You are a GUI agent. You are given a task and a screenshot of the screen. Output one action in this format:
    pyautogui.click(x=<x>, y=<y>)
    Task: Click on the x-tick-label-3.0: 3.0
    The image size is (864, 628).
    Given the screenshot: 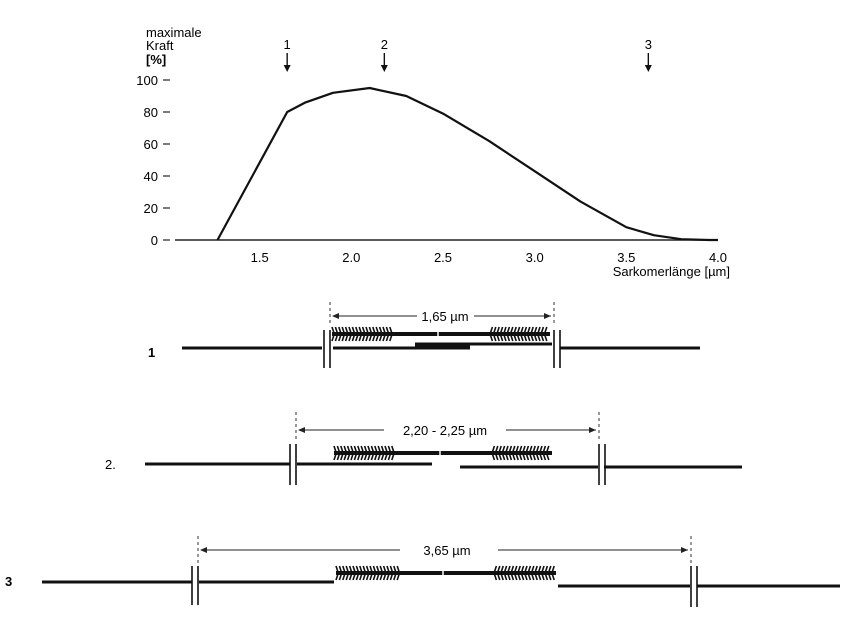 What is the action you would take?
    pyautogui.click(x=535, y=257)
    